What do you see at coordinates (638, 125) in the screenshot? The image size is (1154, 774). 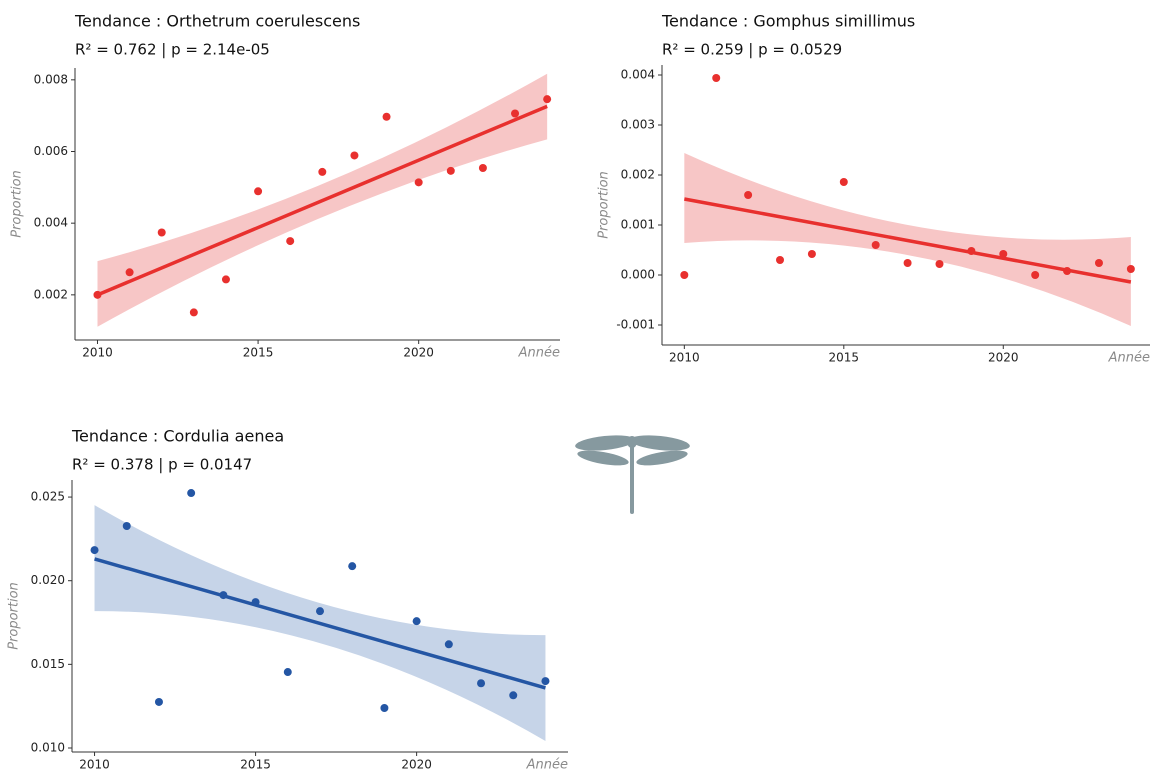 I see `y-tick-label: 0.003` at bounding box center [638, 125].